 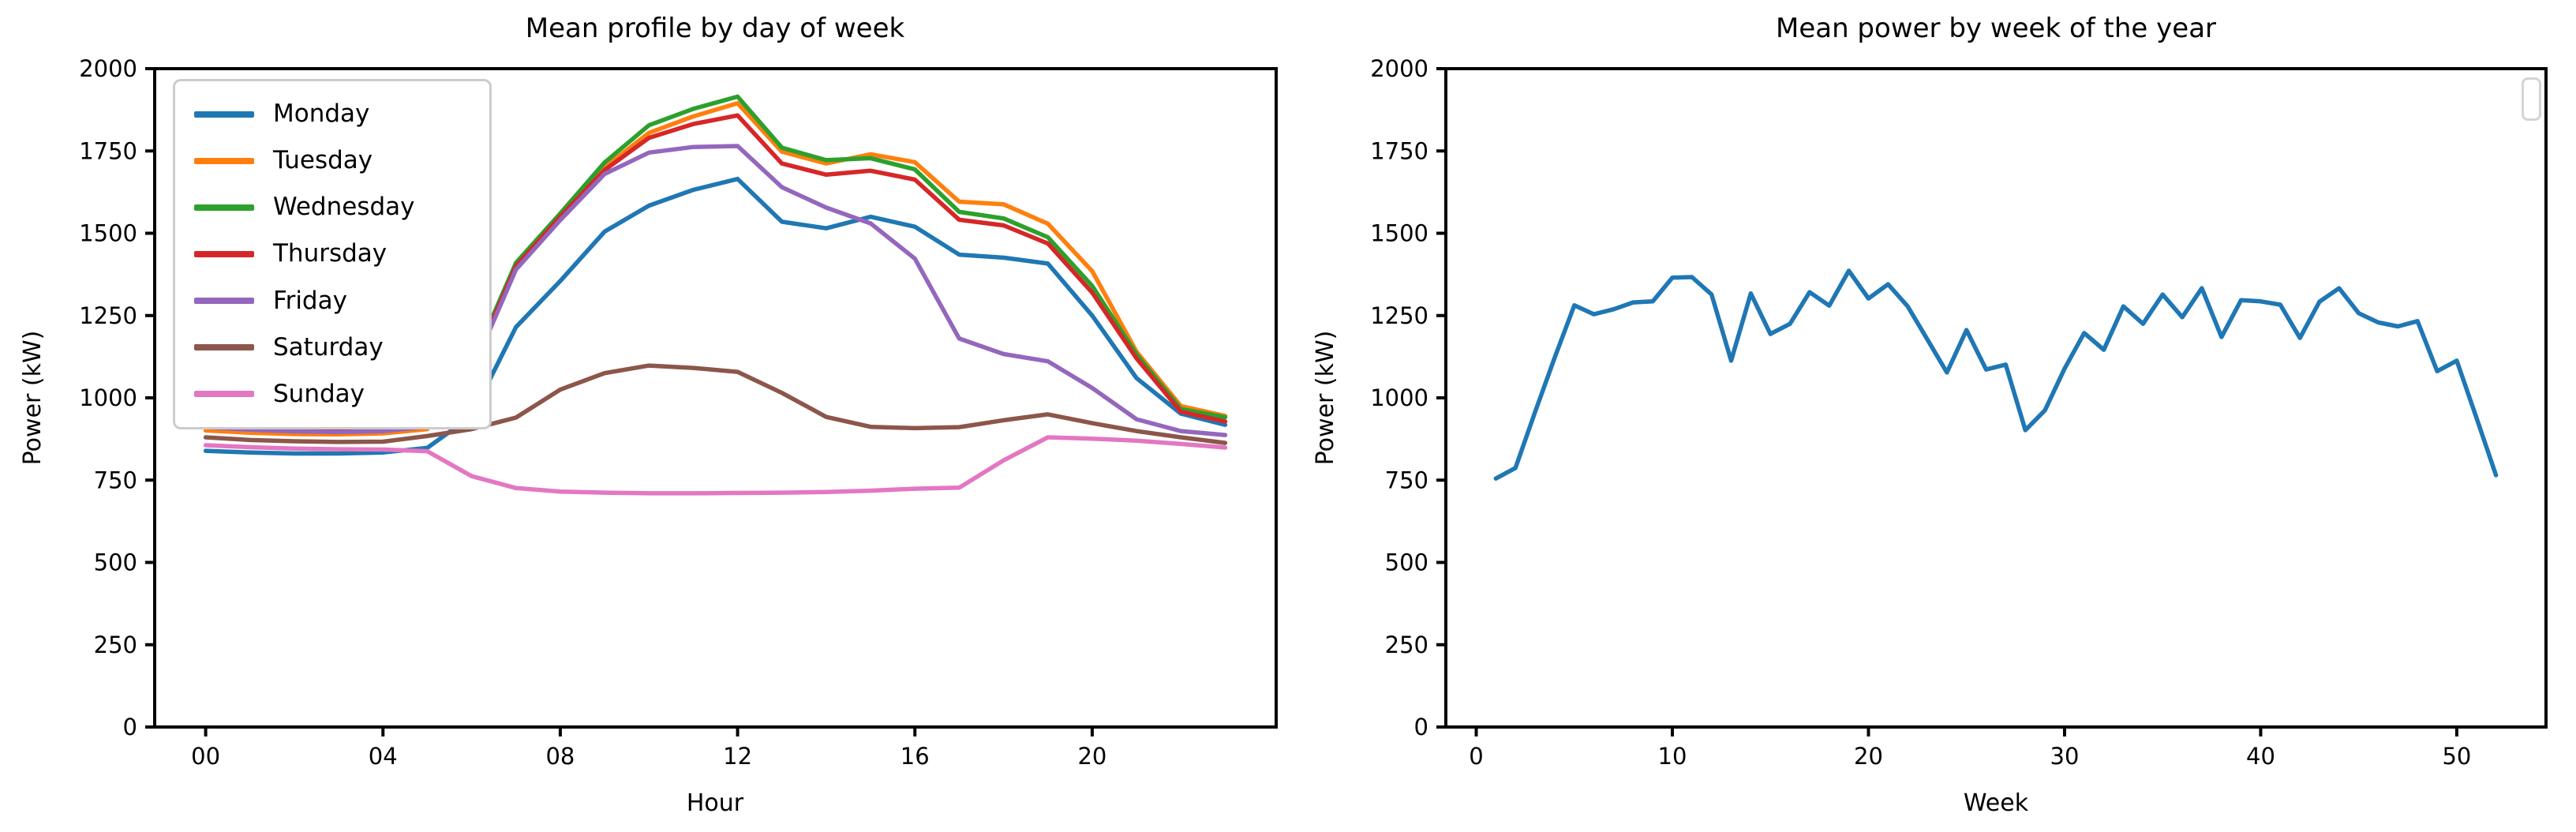 What do you see at coordinates (205, 757) in the screenshot?
I see `x-tick-label: 00` at bounding box center [205, 757].